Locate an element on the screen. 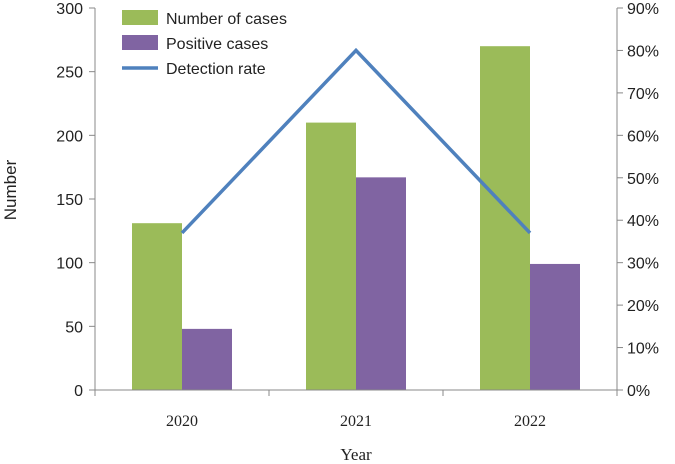 The height and width of the screenshot is (464, 675). y2-tick-label: 0% is located at coordinates (638, 391).